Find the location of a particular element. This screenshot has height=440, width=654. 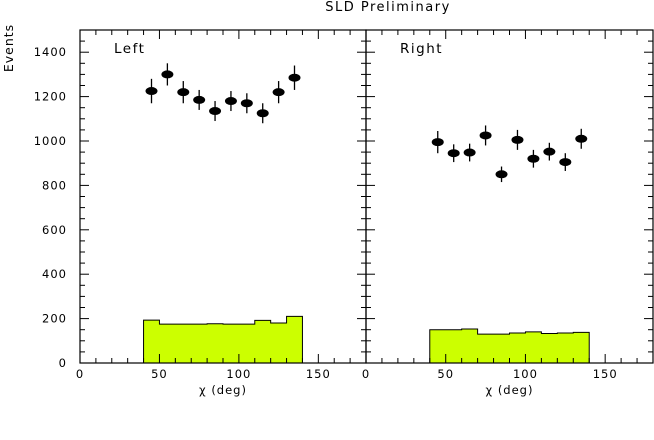

panel-label: Left is located at coordinates (129, 49).